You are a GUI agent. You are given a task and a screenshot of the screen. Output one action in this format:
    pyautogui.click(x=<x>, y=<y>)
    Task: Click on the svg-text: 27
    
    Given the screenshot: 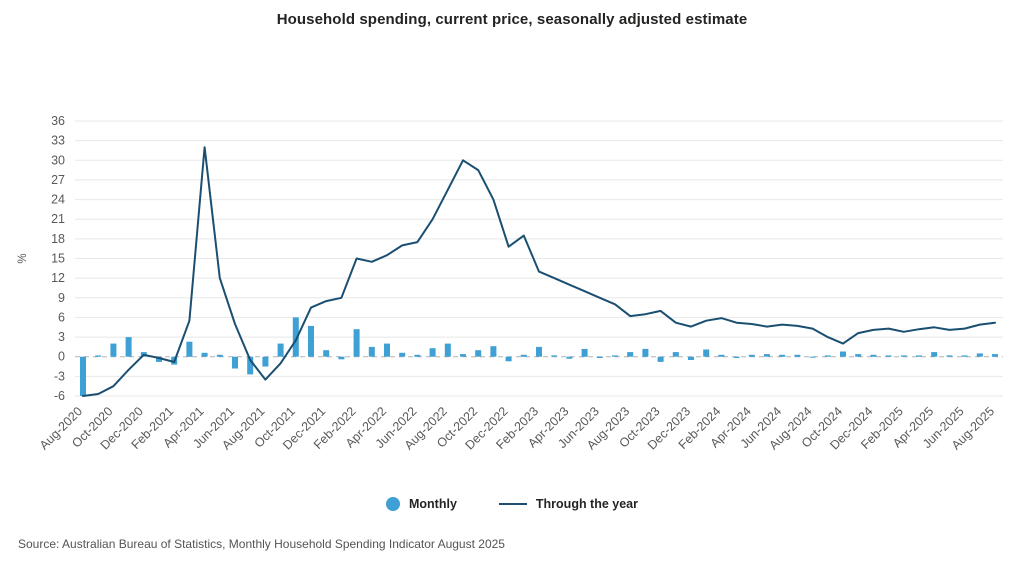 What is the action you would take?
    pyautogui.click(x=58, y=180)
    